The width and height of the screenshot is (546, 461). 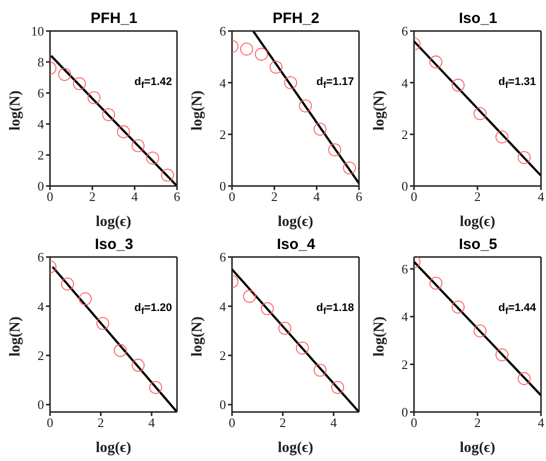 What do you see at coordinates (41, 62) in the screenshot?
I see `y-tick-label: 8` at bounding box center [41, 62].